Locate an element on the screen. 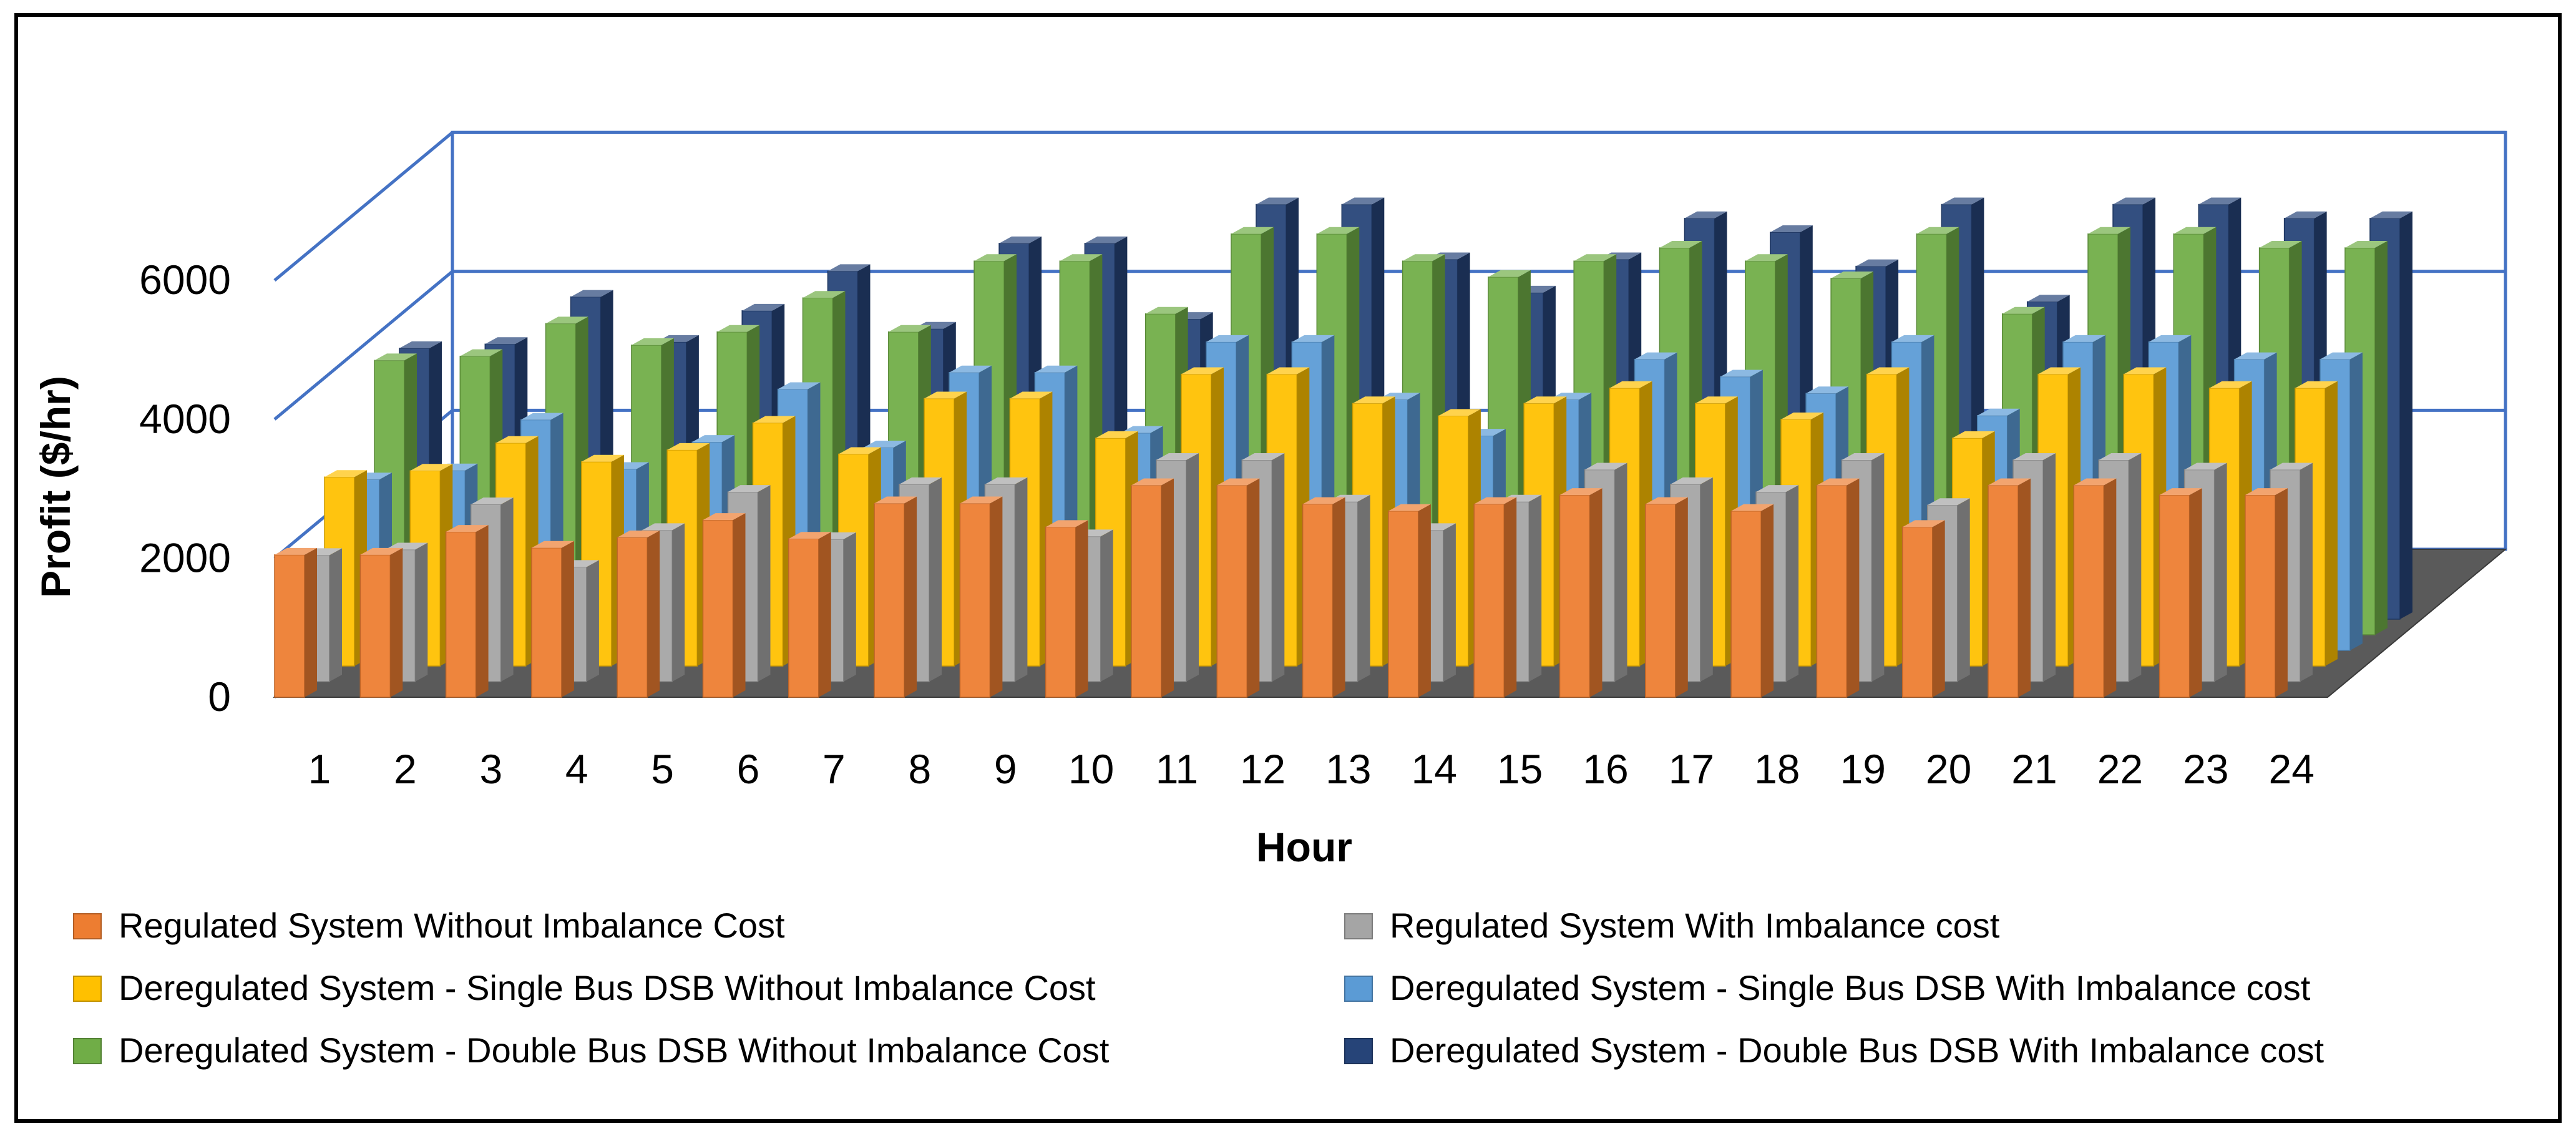 The image size is (2576, 1141). x-tick-label: 16 is located at coordinates (1605, 769).